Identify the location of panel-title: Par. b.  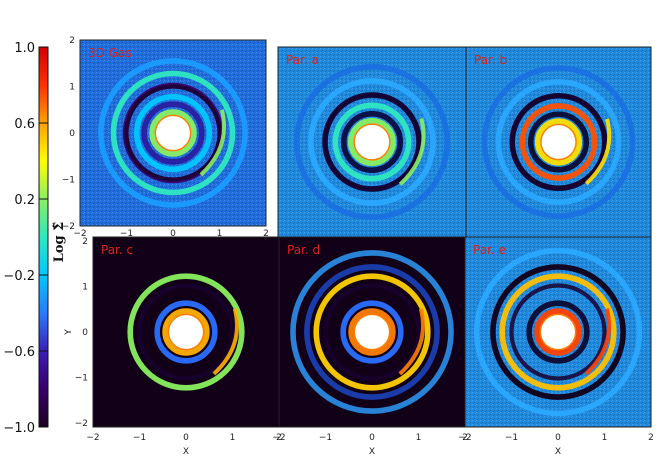
(490, 60).